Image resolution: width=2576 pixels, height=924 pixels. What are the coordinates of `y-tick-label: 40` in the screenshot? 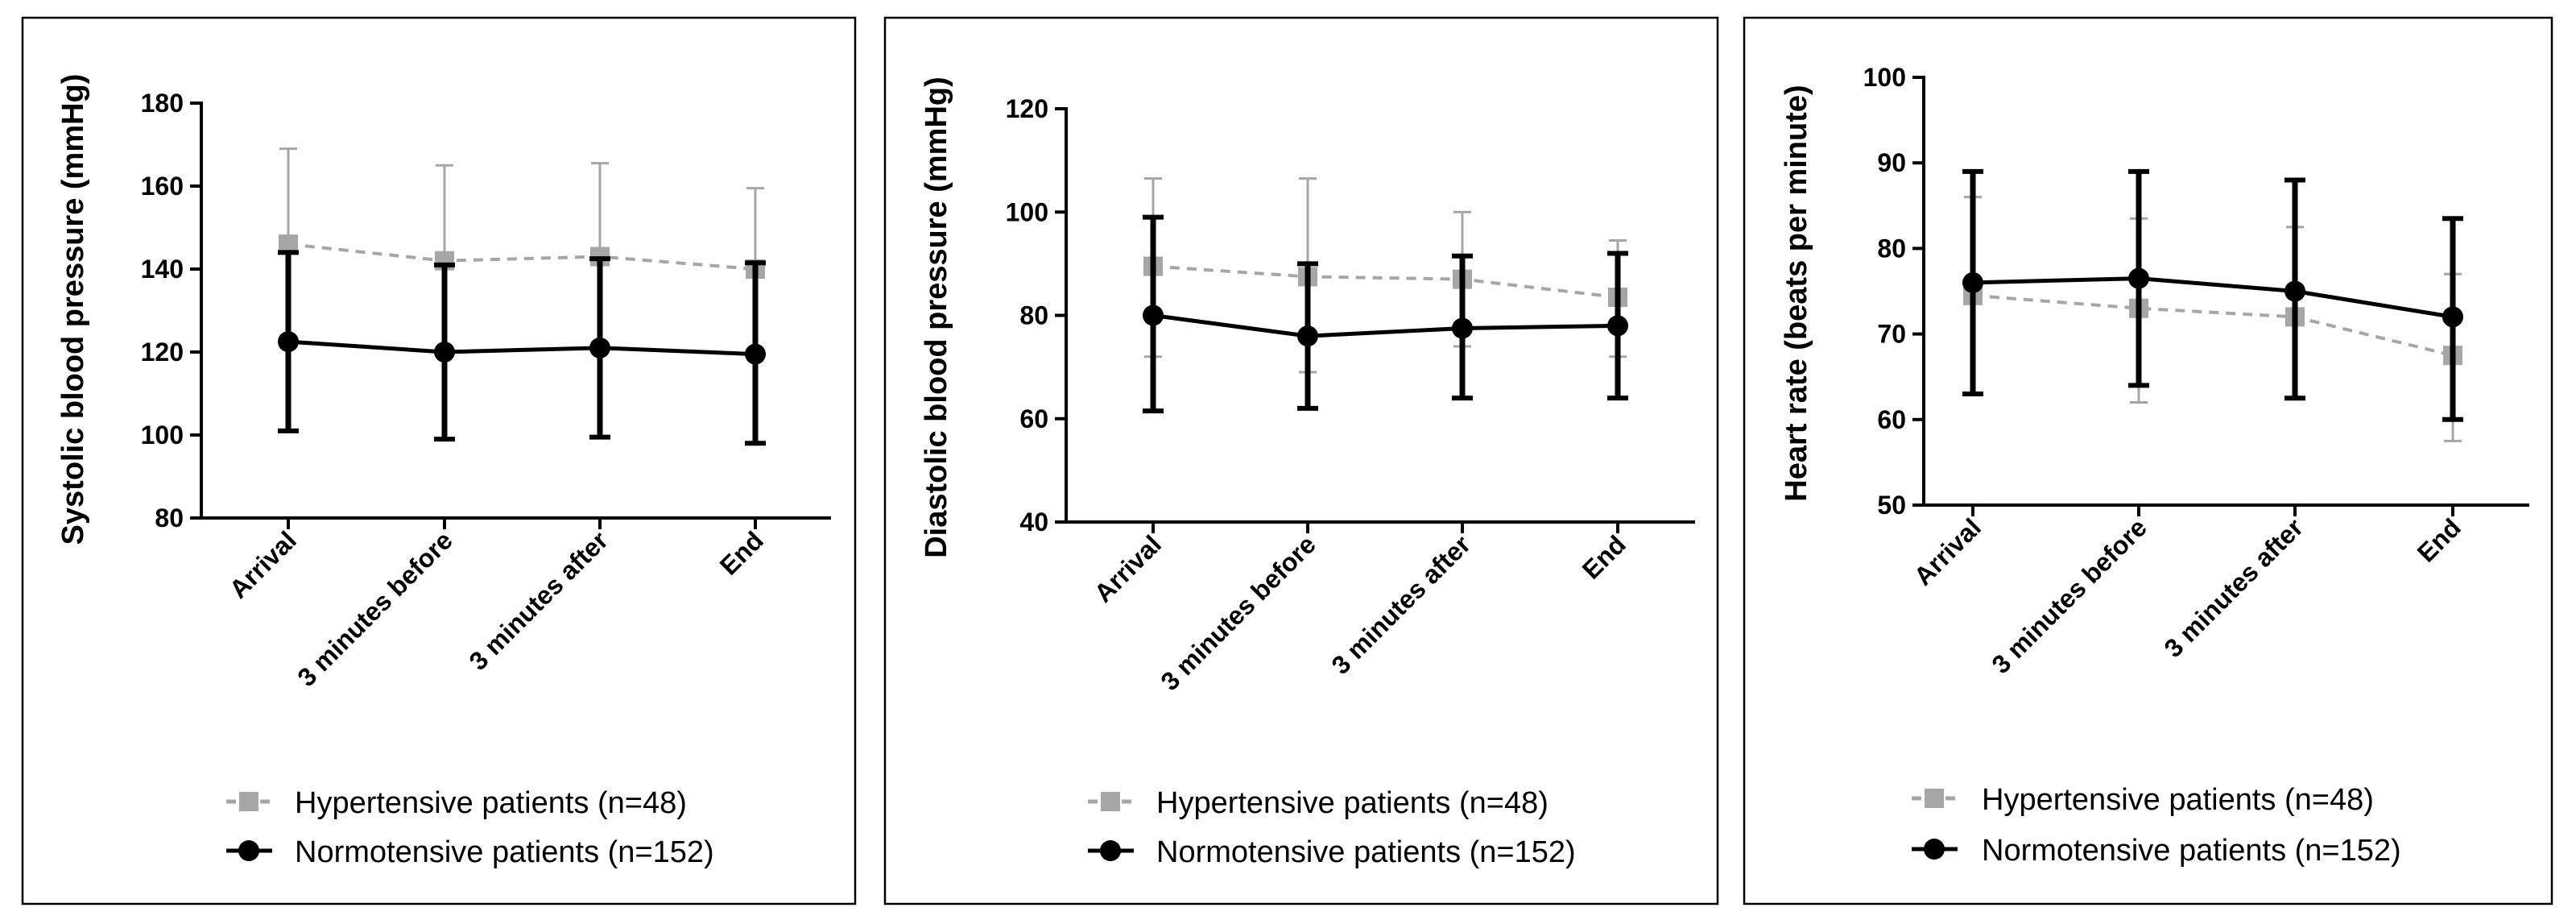 It's located at (1033, 522).